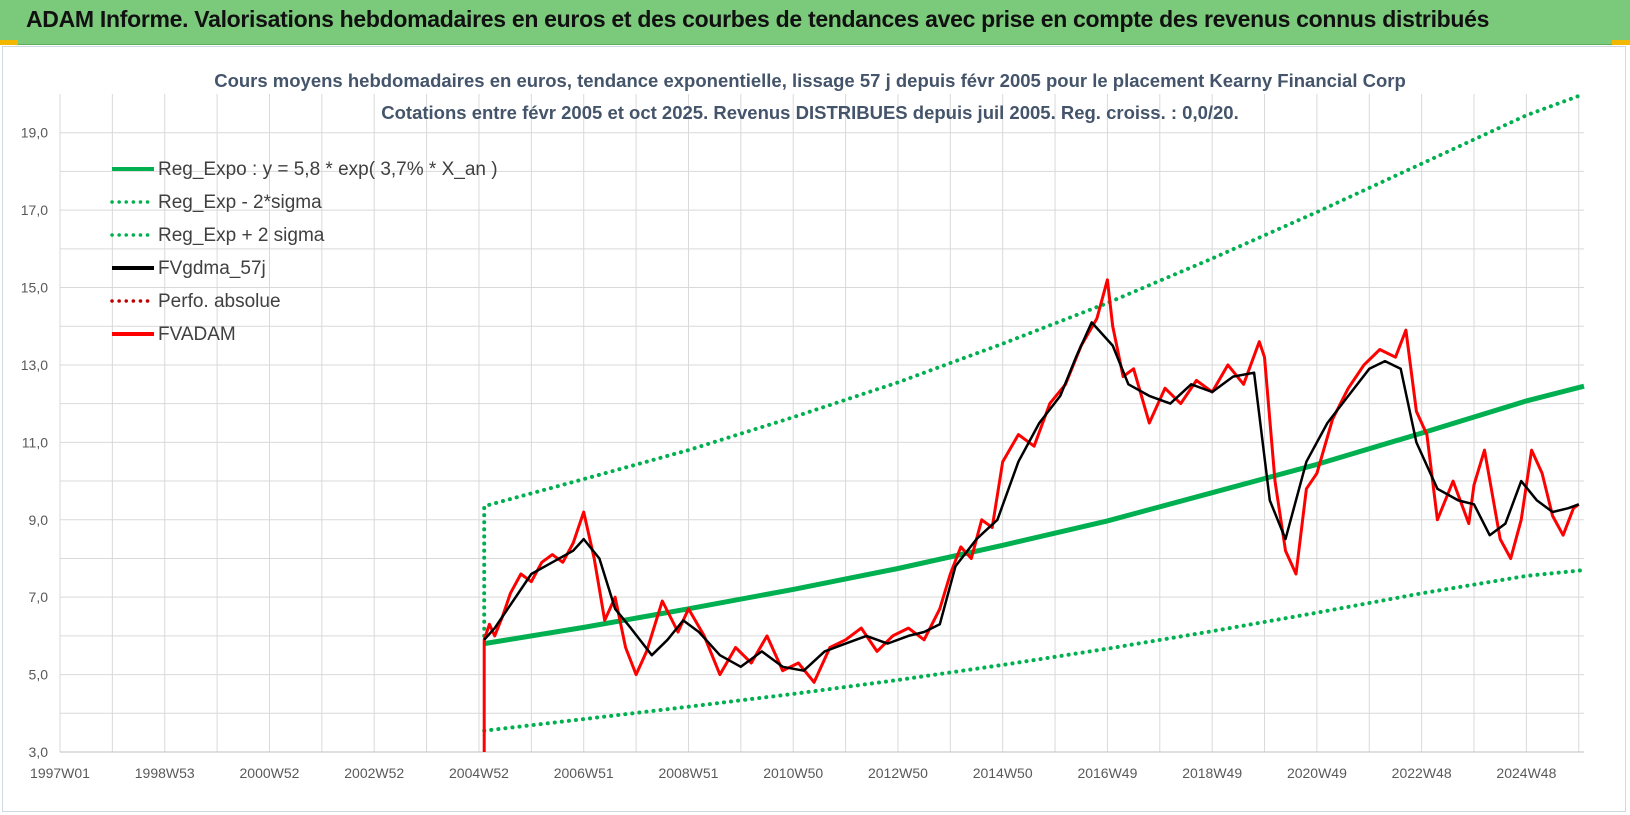 Image resolution: width=1630 pixels, height=815 pixels. I want to click on x-tick-label: 2022W48, so click(1422, 773).